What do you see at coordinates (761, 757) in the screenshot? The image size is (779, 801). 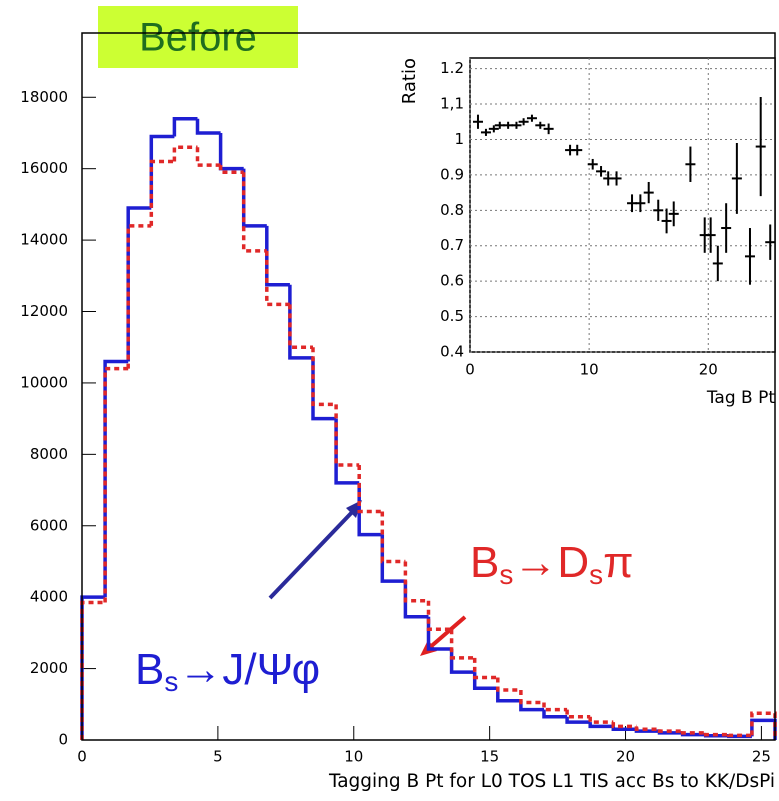 I see `x-tick-label: 25` at bounding box center [761, 757].